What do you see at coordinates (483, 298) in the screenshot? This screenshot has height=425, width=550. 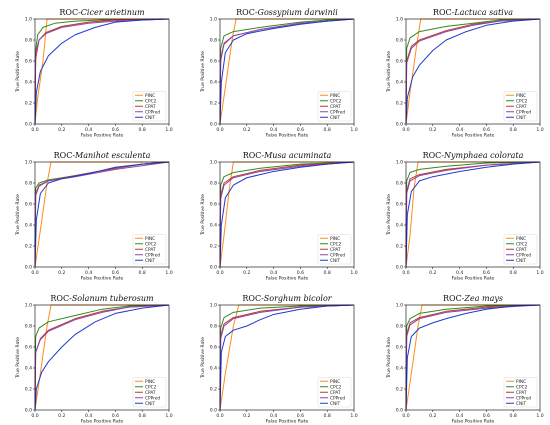 I see `title-species: Zea mays` at bounding box center [483, 298].